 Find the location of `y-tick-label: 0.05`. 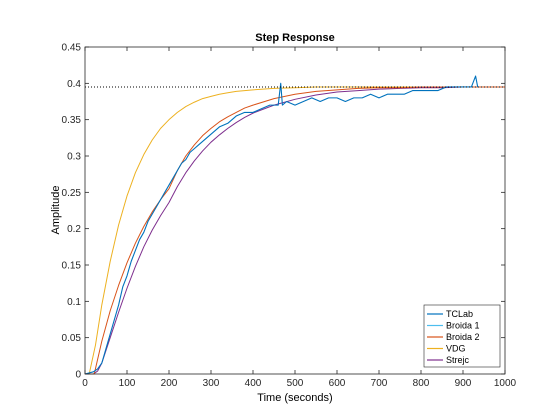

y-tick-label: 0.05 is located at coordinates (72, 338).